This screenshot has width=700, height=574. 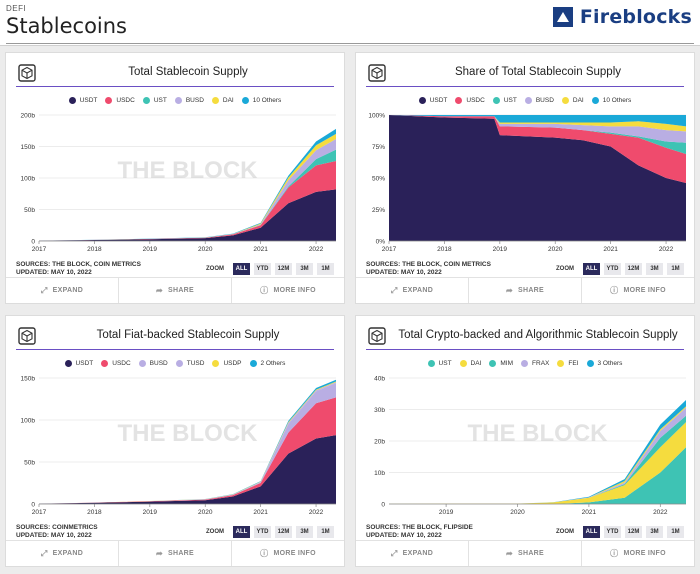 I want to click on x-tick-label: 2017, so click(x=39, y=249).